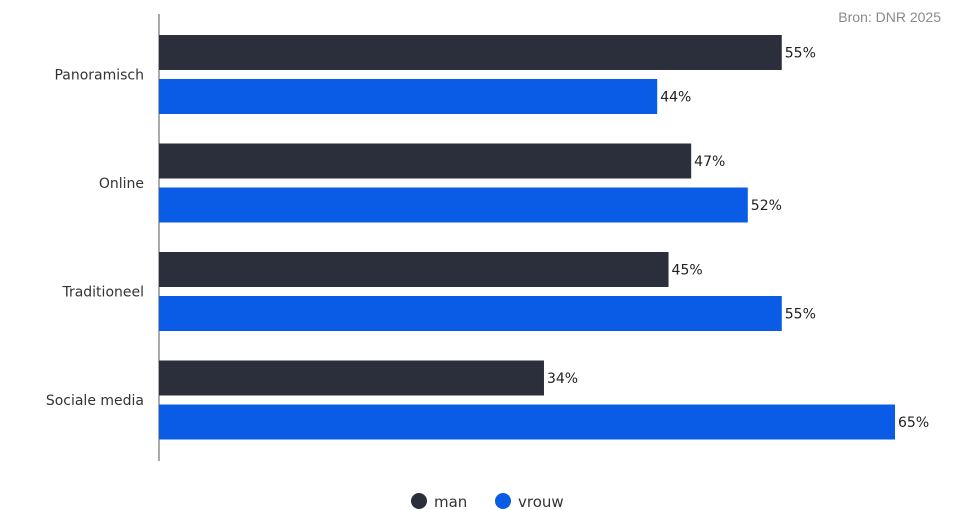  I want to click on legend-marker-vrouw, so click(503, 501).